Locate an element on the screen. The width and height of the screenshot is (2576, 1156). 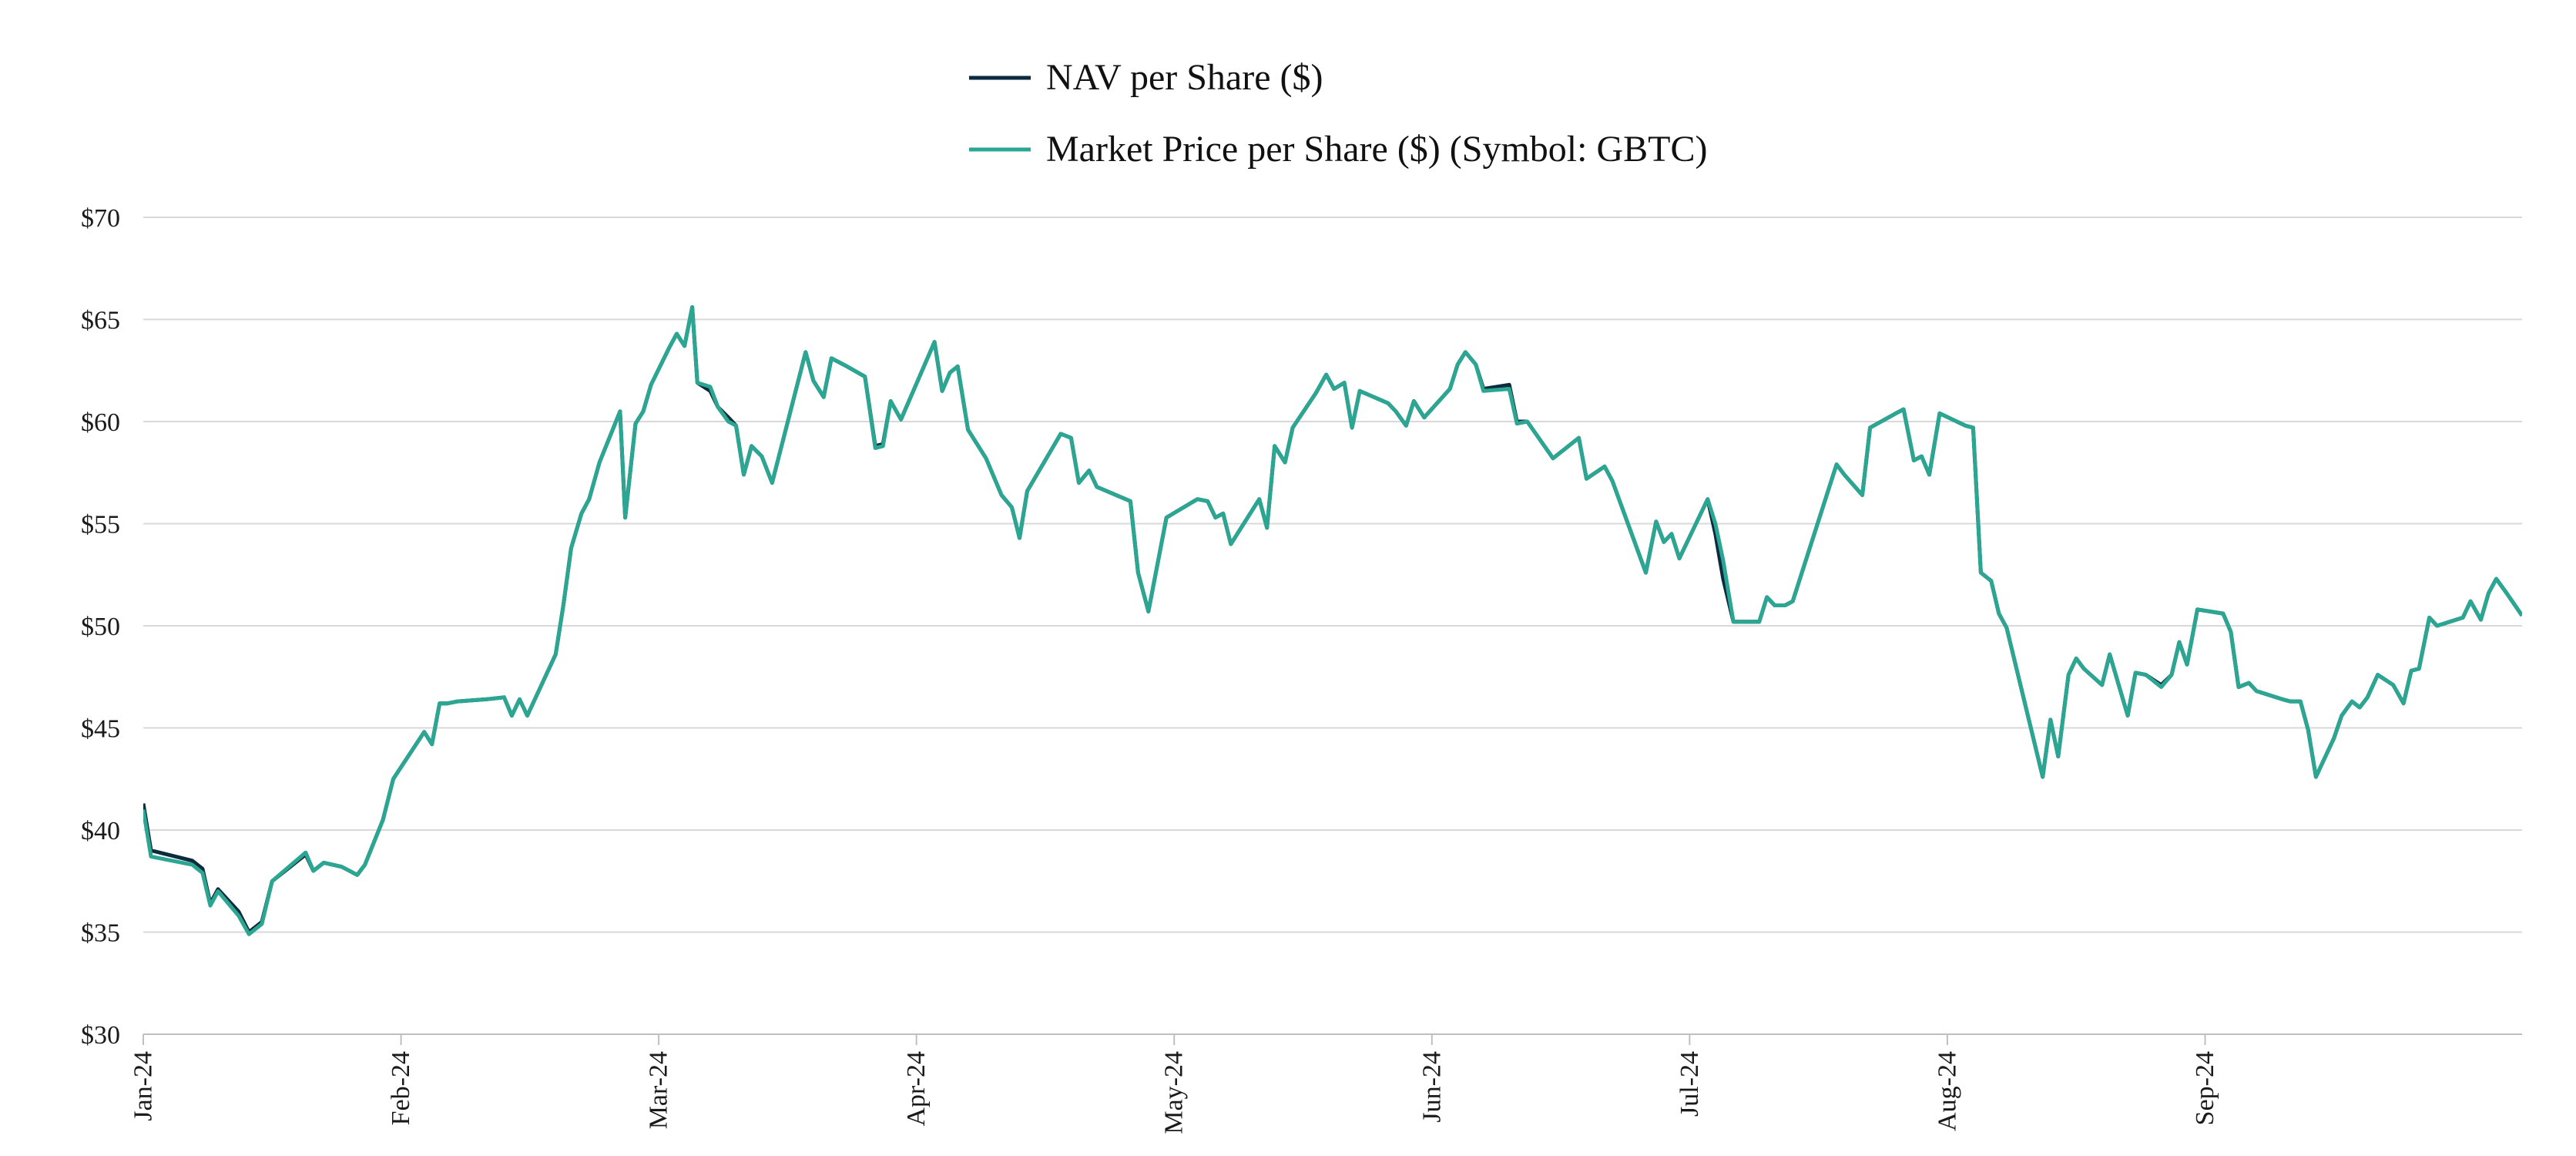
x-tick-label: May-24 is located at coordinates (1174, 1092).